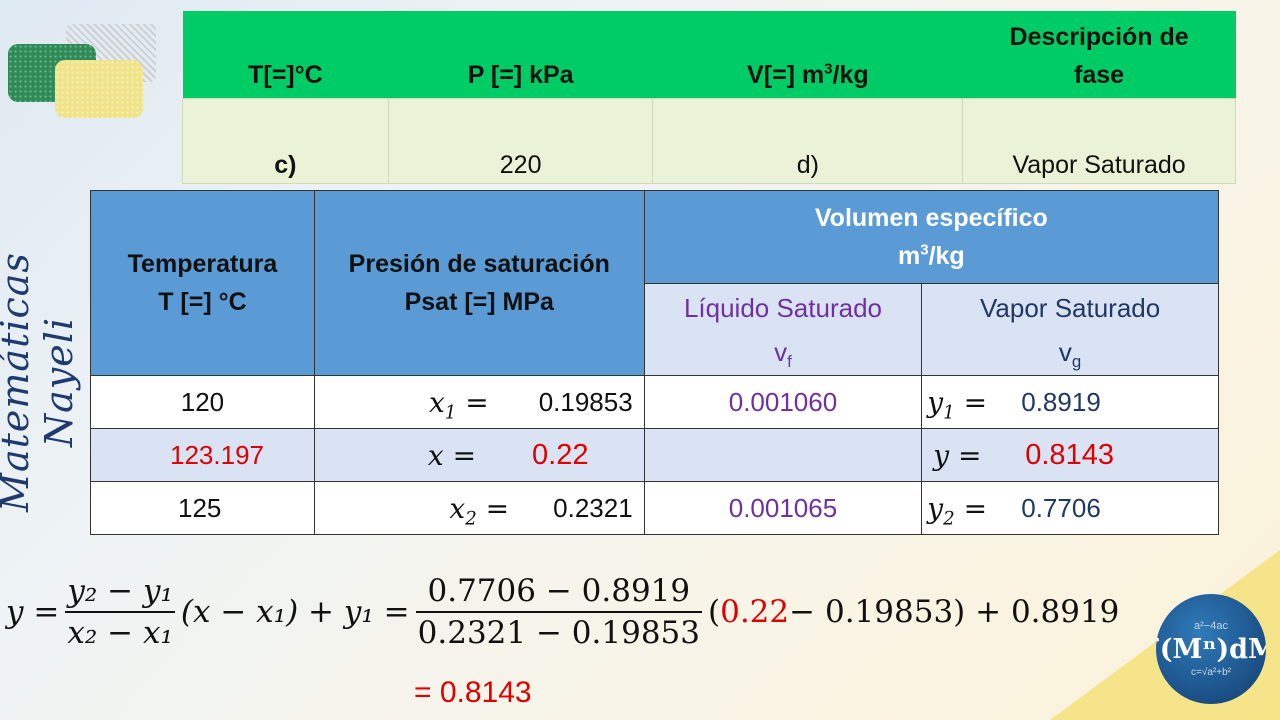 This screenshot has height=720, width=1280. I want to click on cell-vg: y1 = 0.8919, so click(1070, 402).